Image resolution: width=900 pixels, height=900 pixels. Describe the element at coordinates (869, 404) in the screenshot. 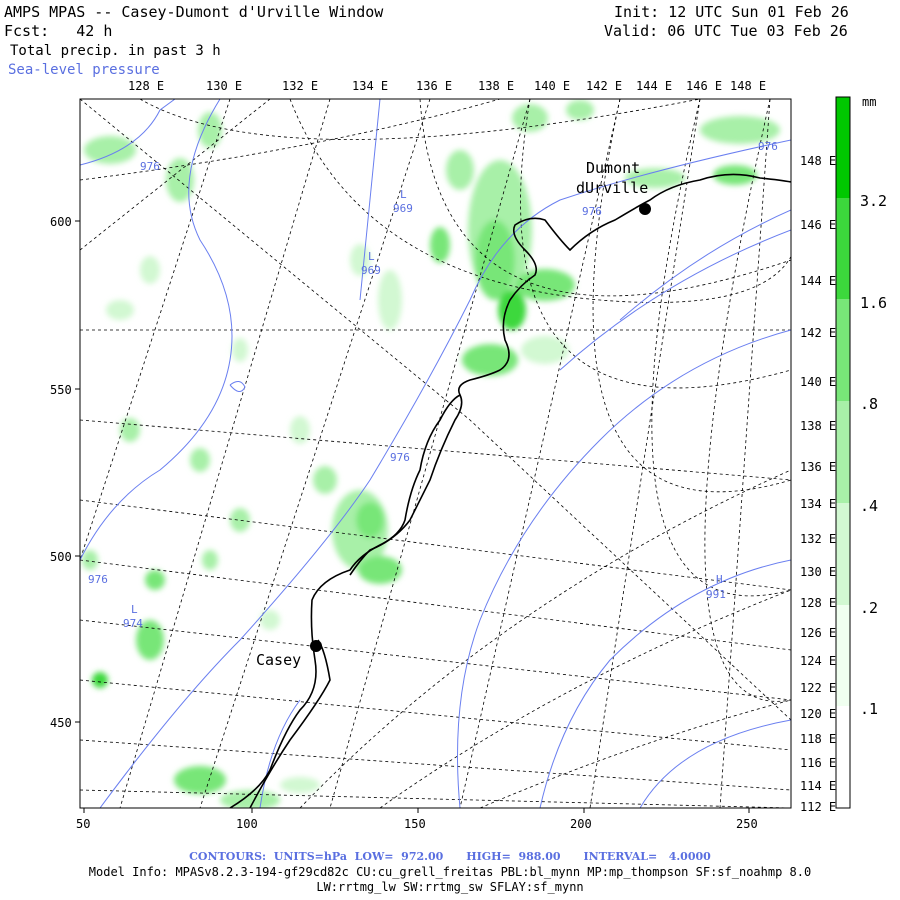

I see `svg-text: .8` at that location.